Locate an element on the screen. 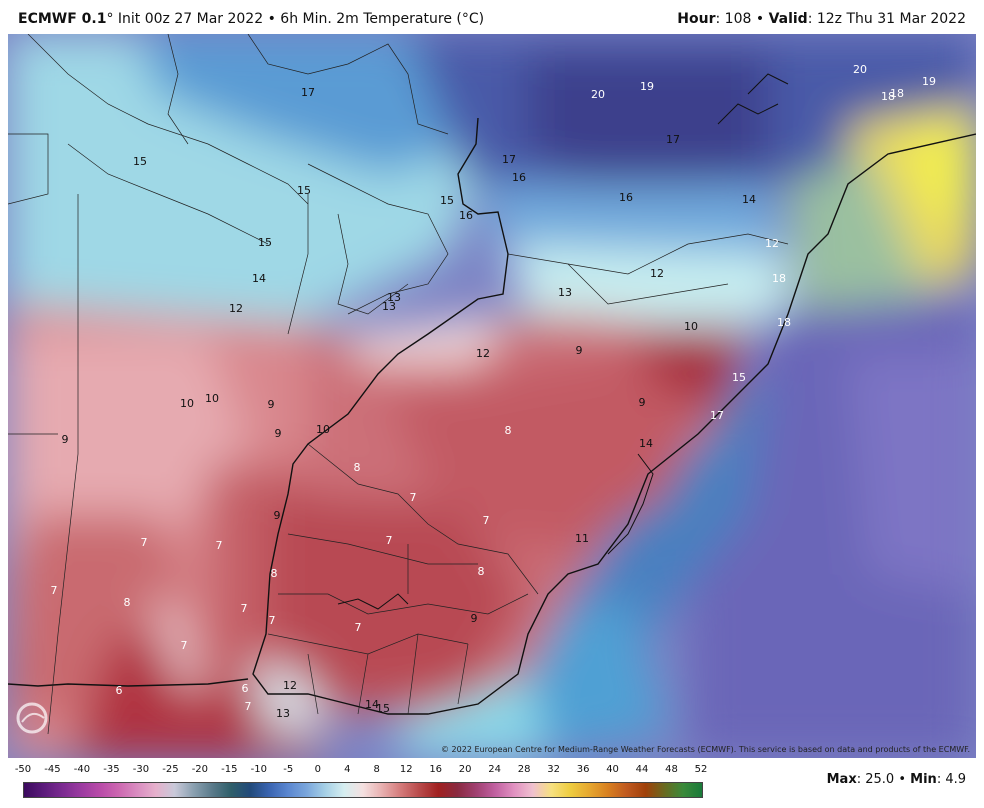  scale-tick: 0 is located at coordinates (317, 769).